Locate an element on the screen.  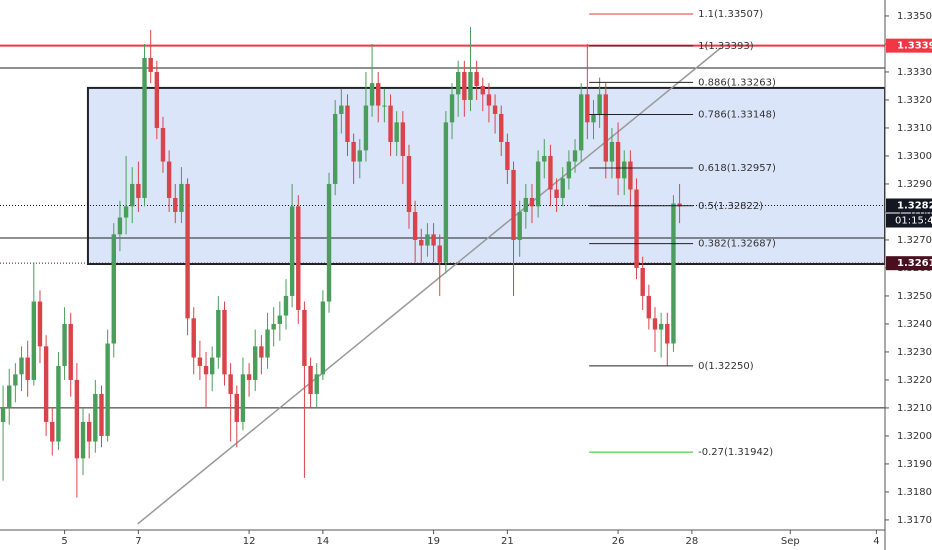
countdown-box is located at coordinates (909, 220).